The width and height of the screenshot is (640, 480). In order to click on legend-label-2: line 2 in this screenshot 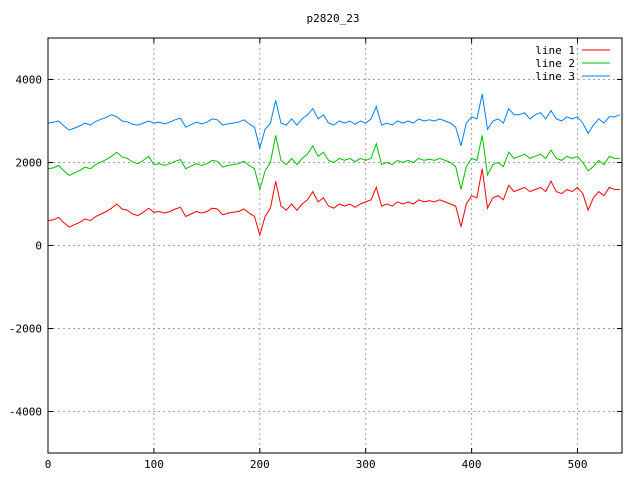, I will do `click(555, 63)`.